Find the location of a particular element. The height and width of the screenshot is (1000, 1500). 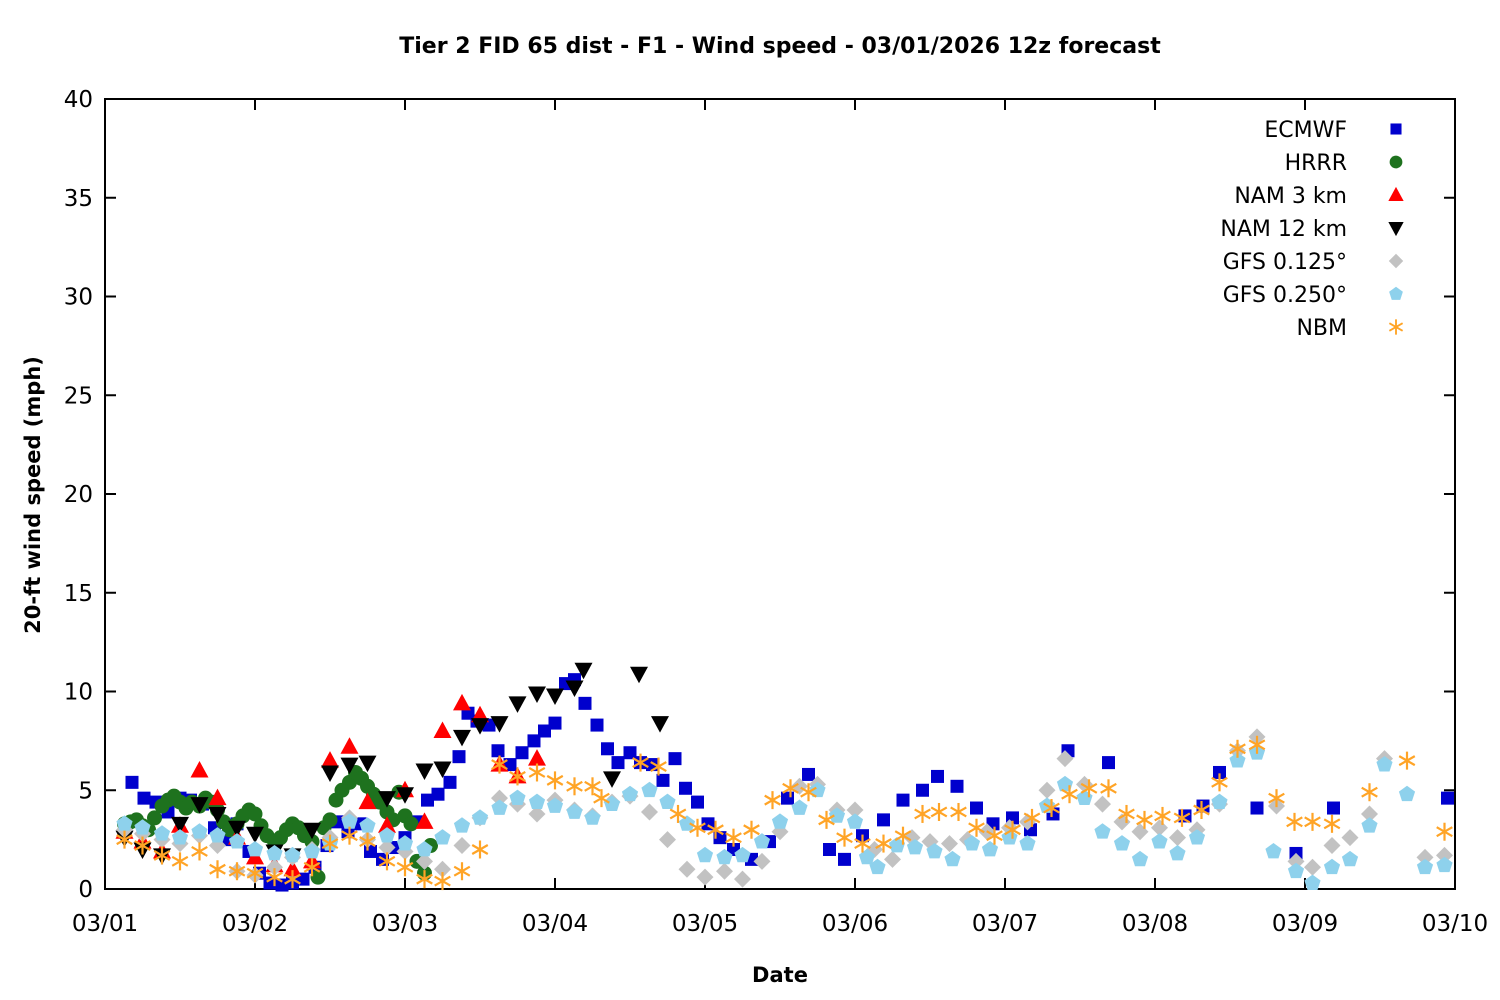

x-tick-label: 03/01 is located at coordinates (105, 924).